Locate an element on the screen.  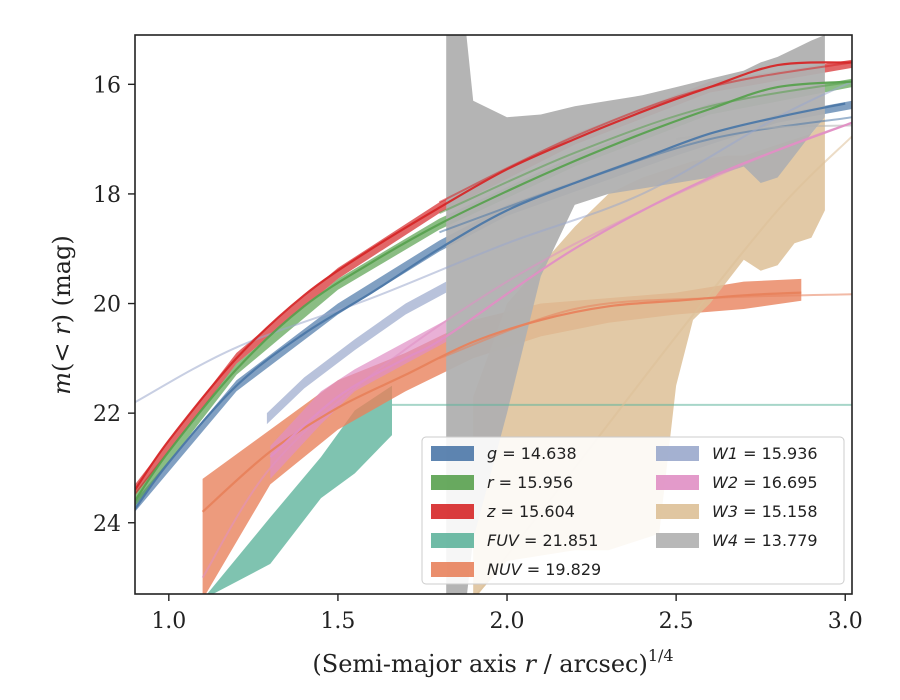
legend-label-z: z = 15.604 is located at coordinates (530, 511).